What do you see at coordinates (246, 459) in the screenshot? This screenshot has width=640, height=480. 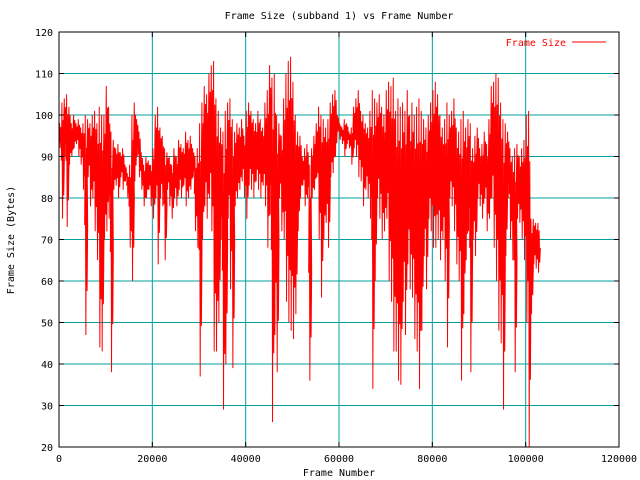 I see `x-tick-label: 40000` at bounding box center [246, 459].